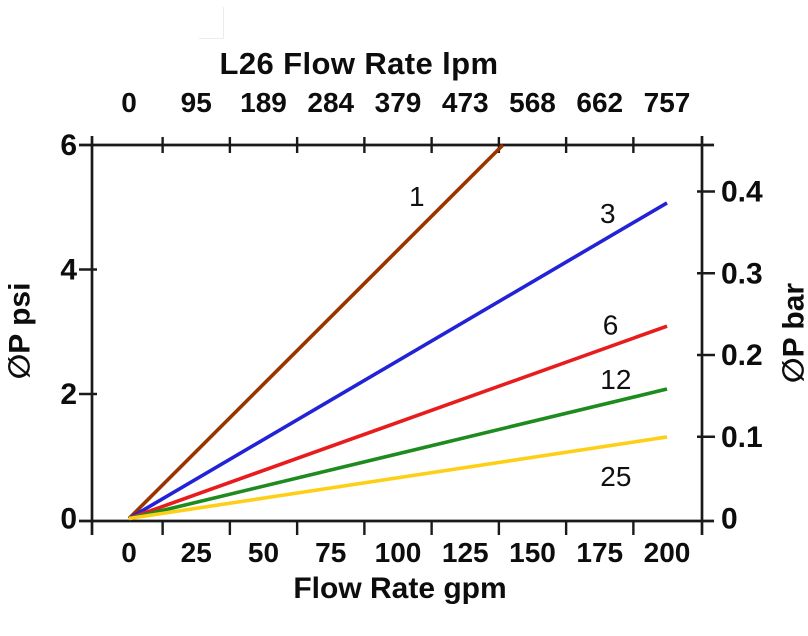 This screenshot has height=636, width=808. Describe the element at coordinates (68, 519) in the screenshot. I see `left-tick-label: 0` at that location.